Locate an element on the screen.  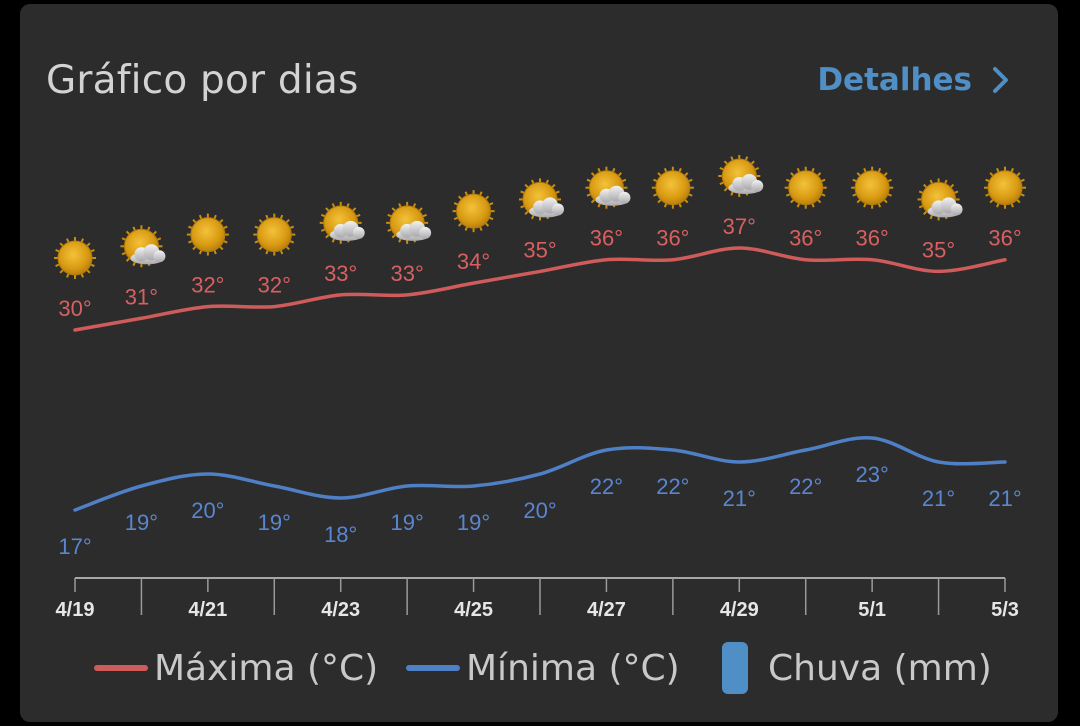
legend-max-label: Máxima (°C) is located at coordinates (266, 668).